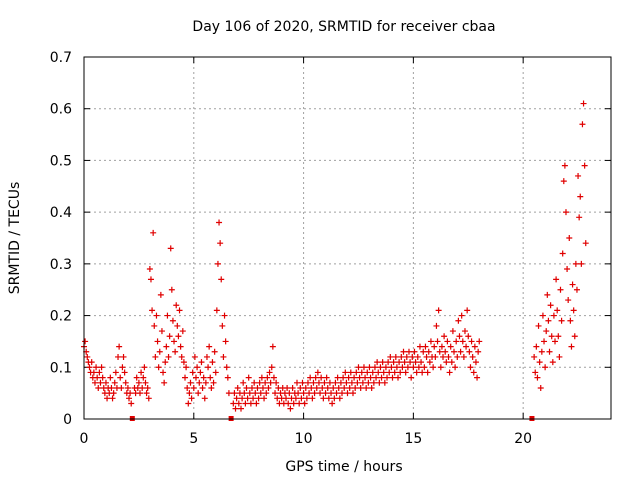  Describe the element at coordinates (84, 439) in the screenshot. I see `x-tick-label: 0` at that location.